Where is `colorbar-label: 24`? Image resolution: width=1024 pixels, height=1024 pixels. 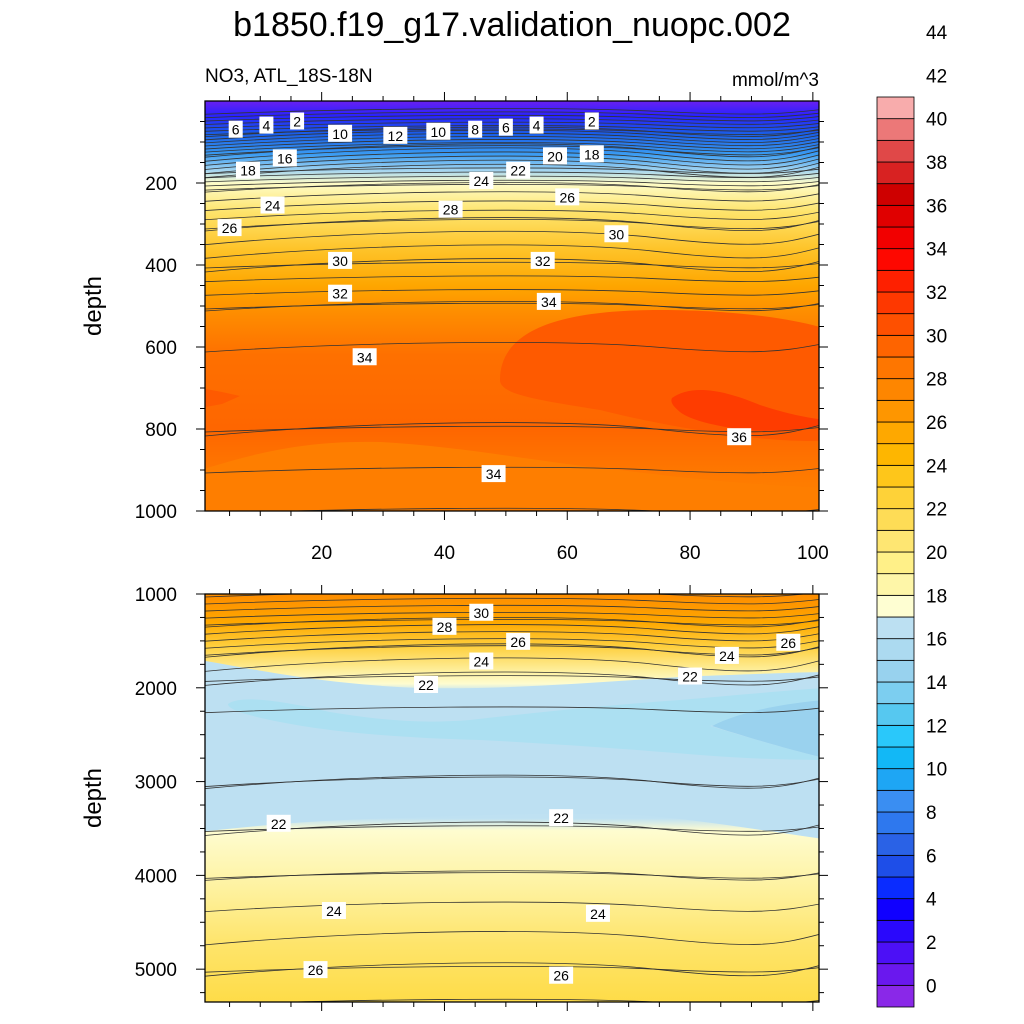
colorbar-label: 24 is located at coordinates (937, 466).